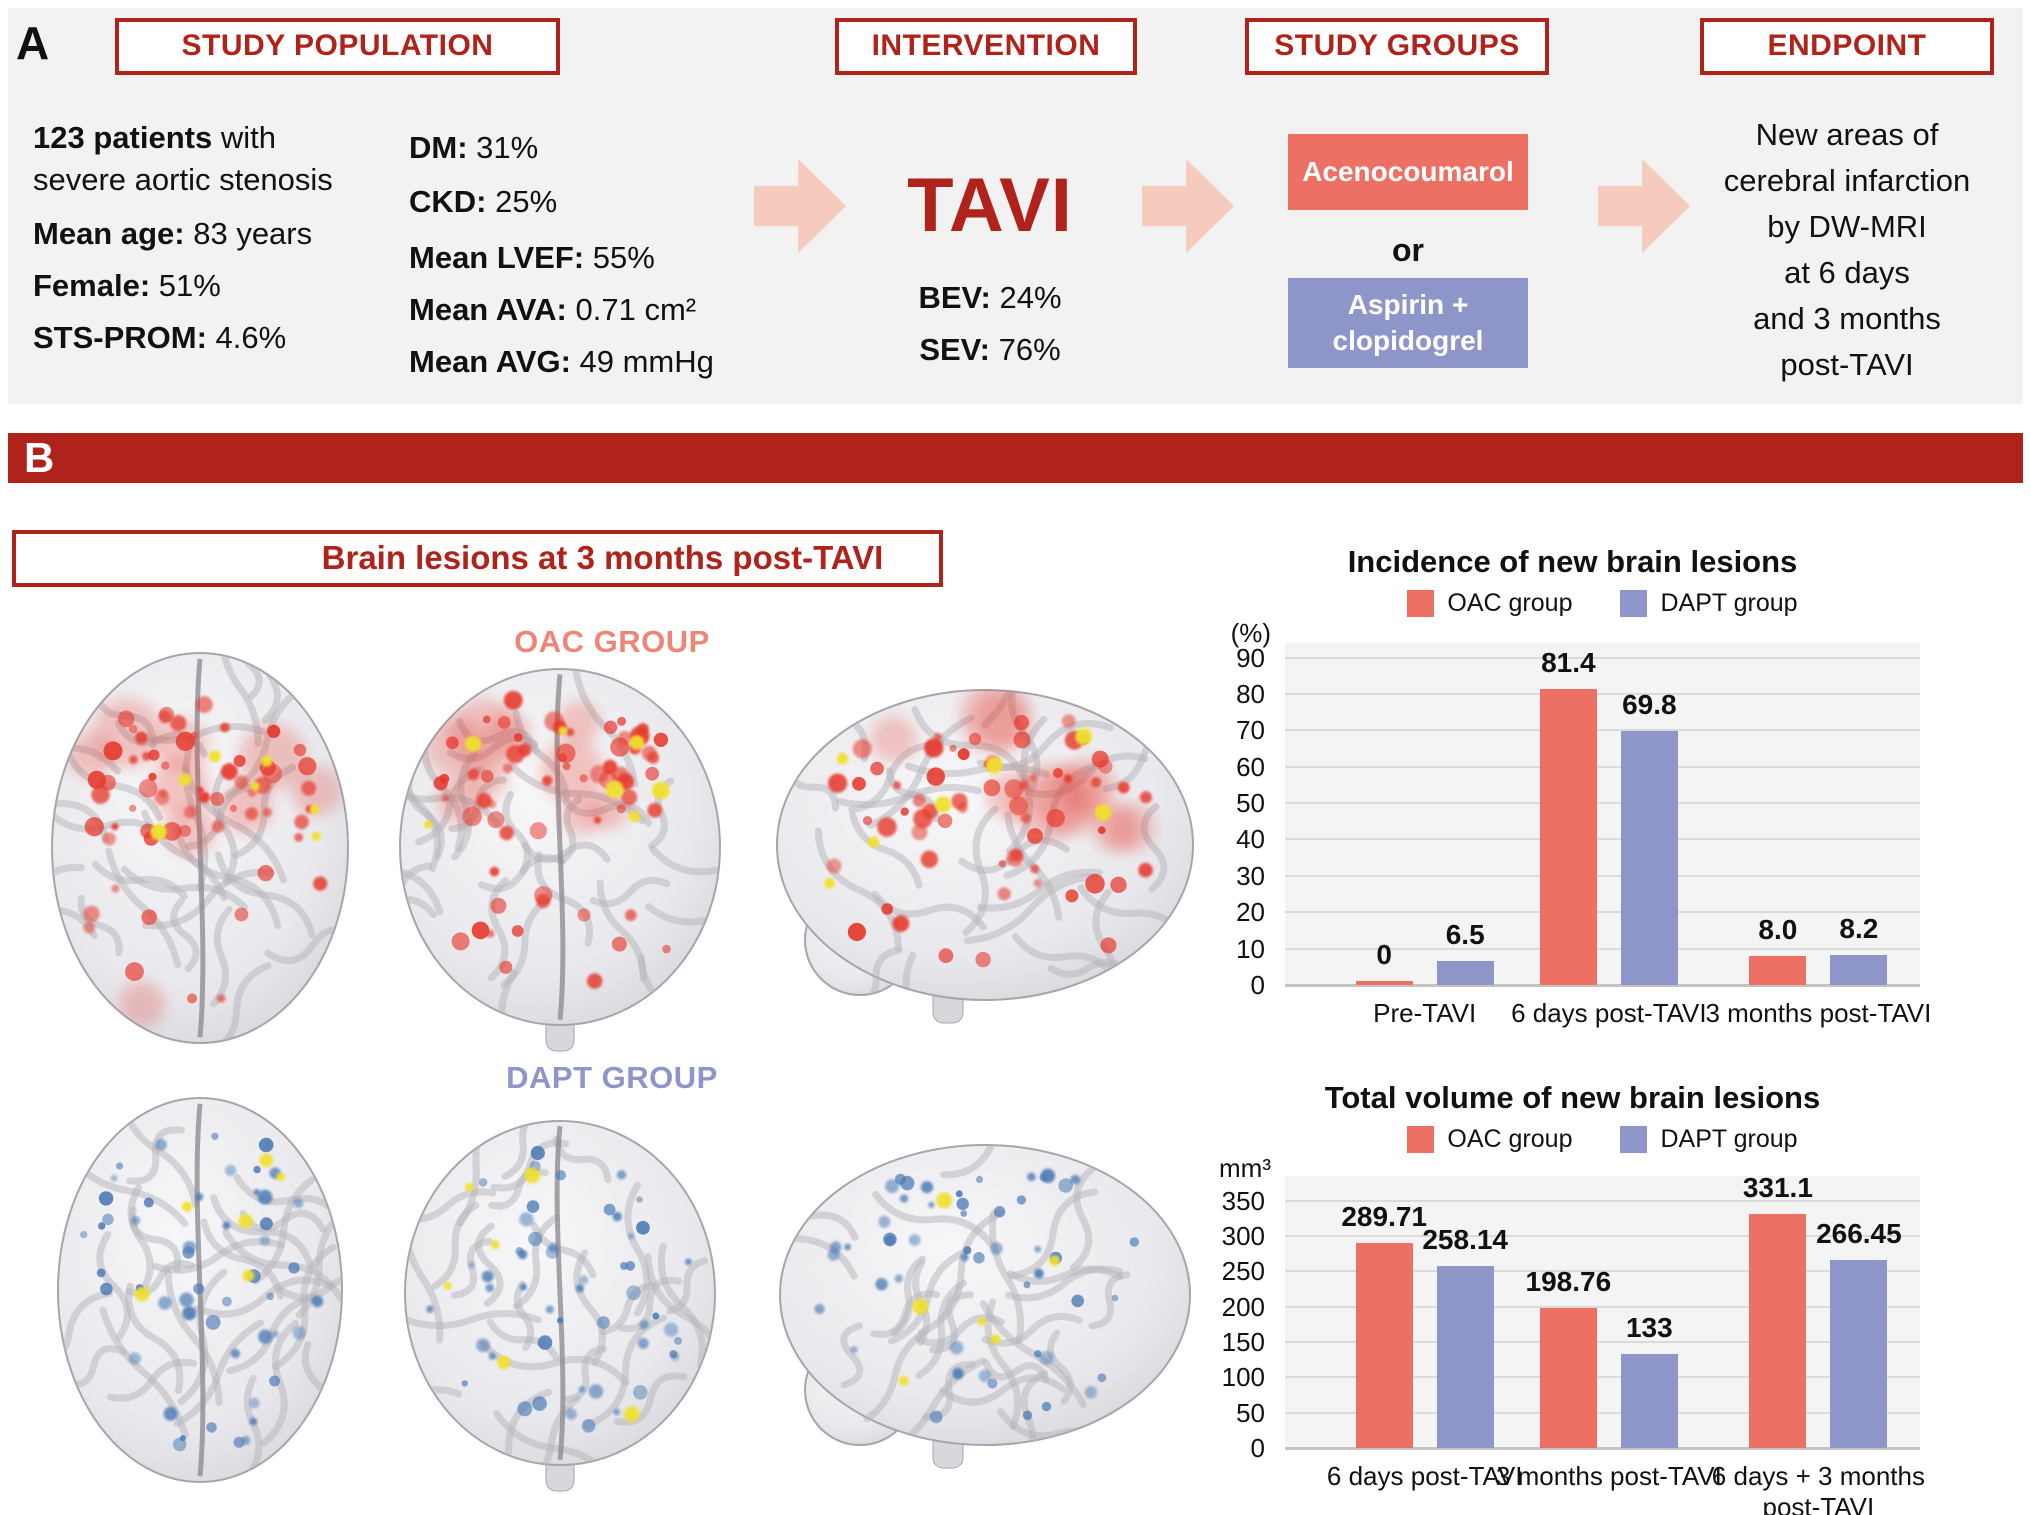  Describe the element at coordinates (503, 147) in the screenshot. I see `stat-text: 31%` at that location.